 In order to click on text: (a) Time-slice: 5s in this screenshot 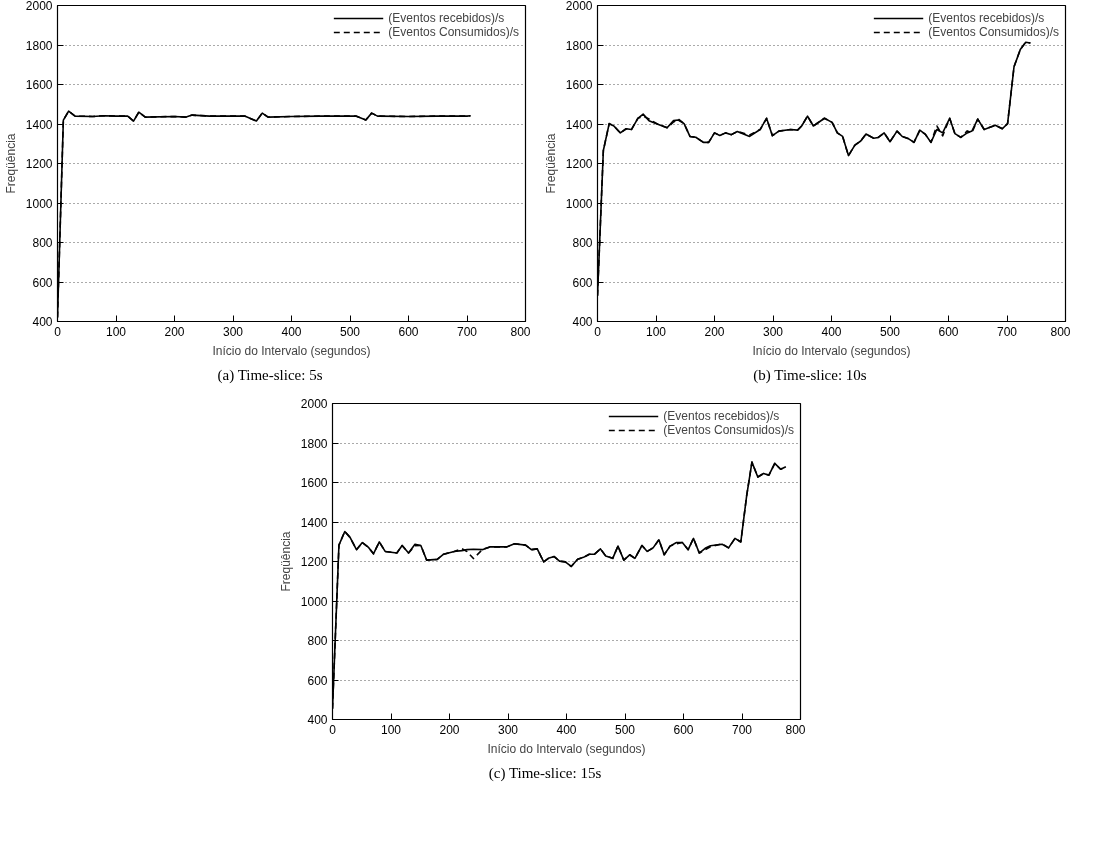, I will do `click(270, 375)`.